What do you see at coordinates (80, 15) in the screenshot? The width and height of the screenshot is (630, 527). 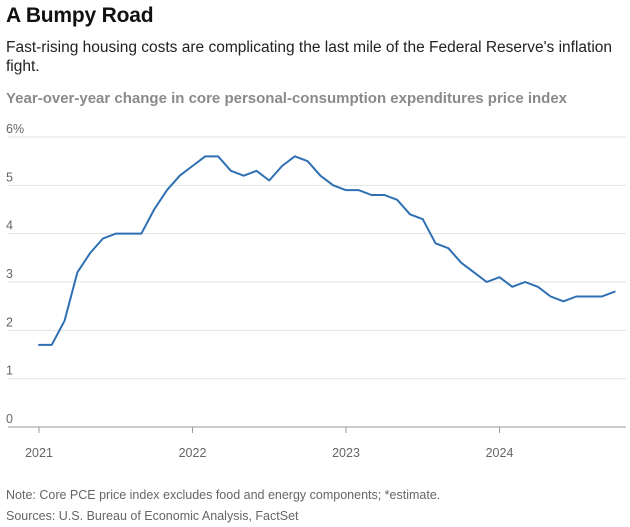 I see `chart-title: A Bumpy Road` at bounding box center [80, 15].